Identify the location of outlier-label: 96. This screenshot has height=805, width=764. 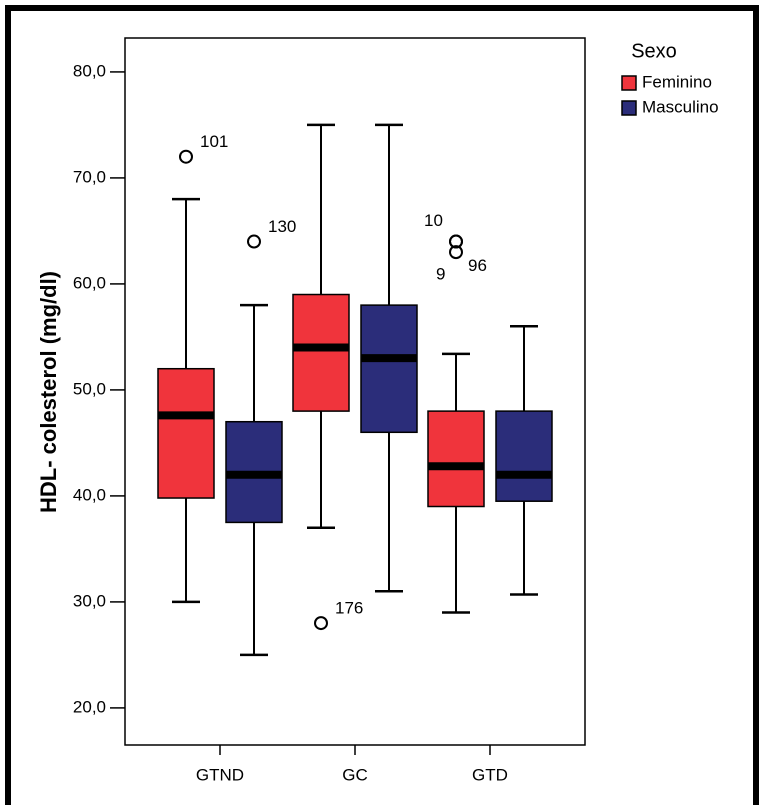
(477, 265).